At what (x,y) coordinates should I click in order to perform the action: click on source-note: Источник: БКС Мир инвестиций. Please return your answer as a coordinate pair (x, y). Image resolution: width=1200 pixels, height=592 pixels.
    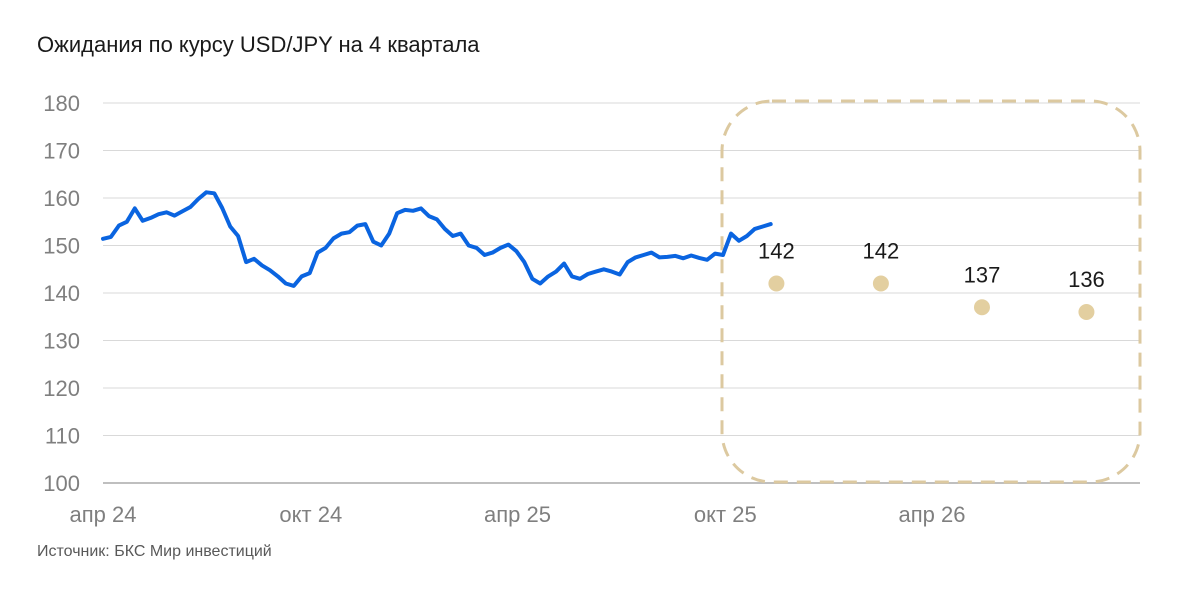
    Looking at the image, I should click on (154, 551).